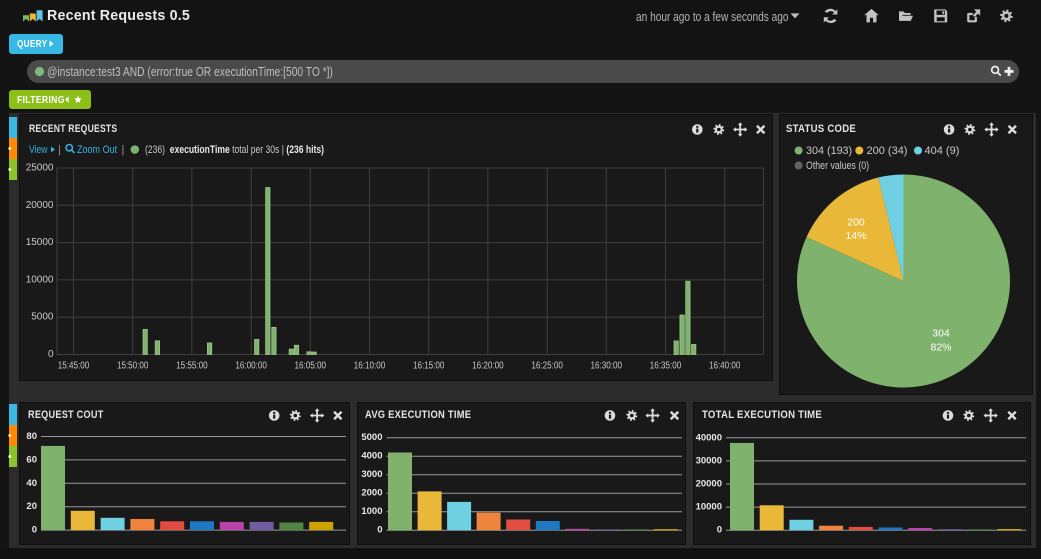  I want to click on svg-text: 2000, so click(371, 493).